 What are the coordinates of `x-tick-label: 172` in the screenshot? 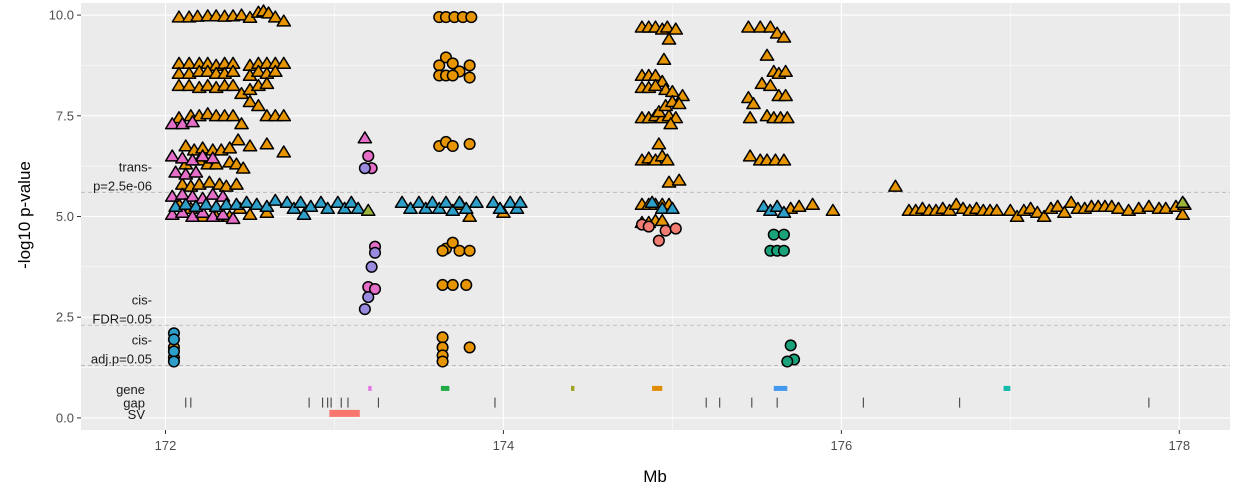 It's located at (166, 445).